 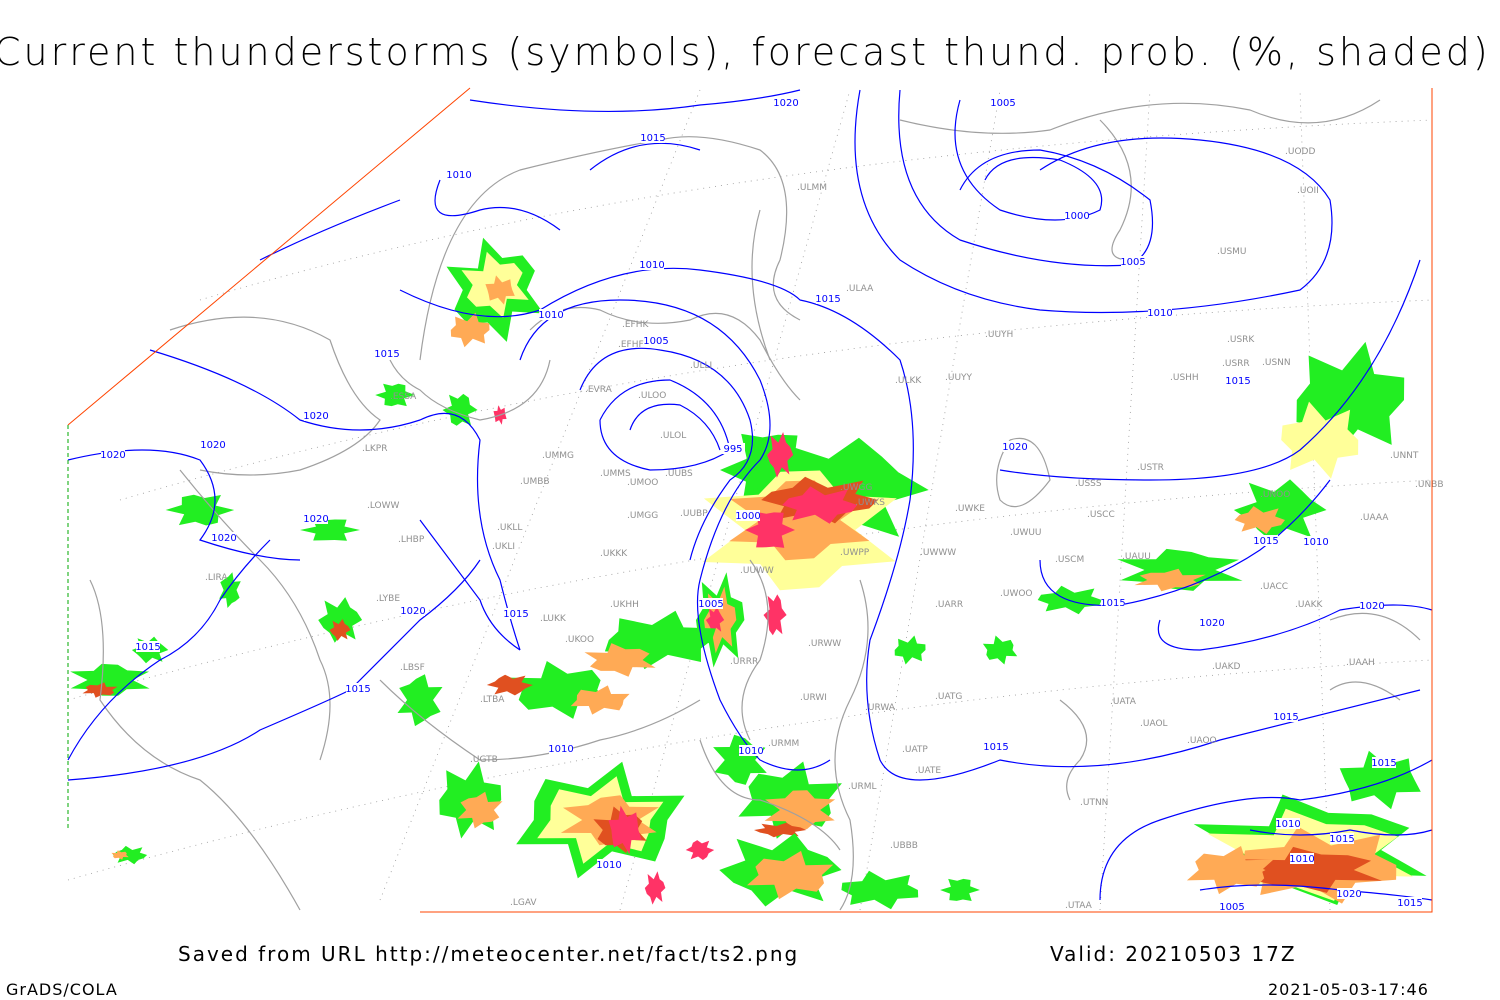 I want to click on station-label: .EFHK, so click(x=635, y=325).